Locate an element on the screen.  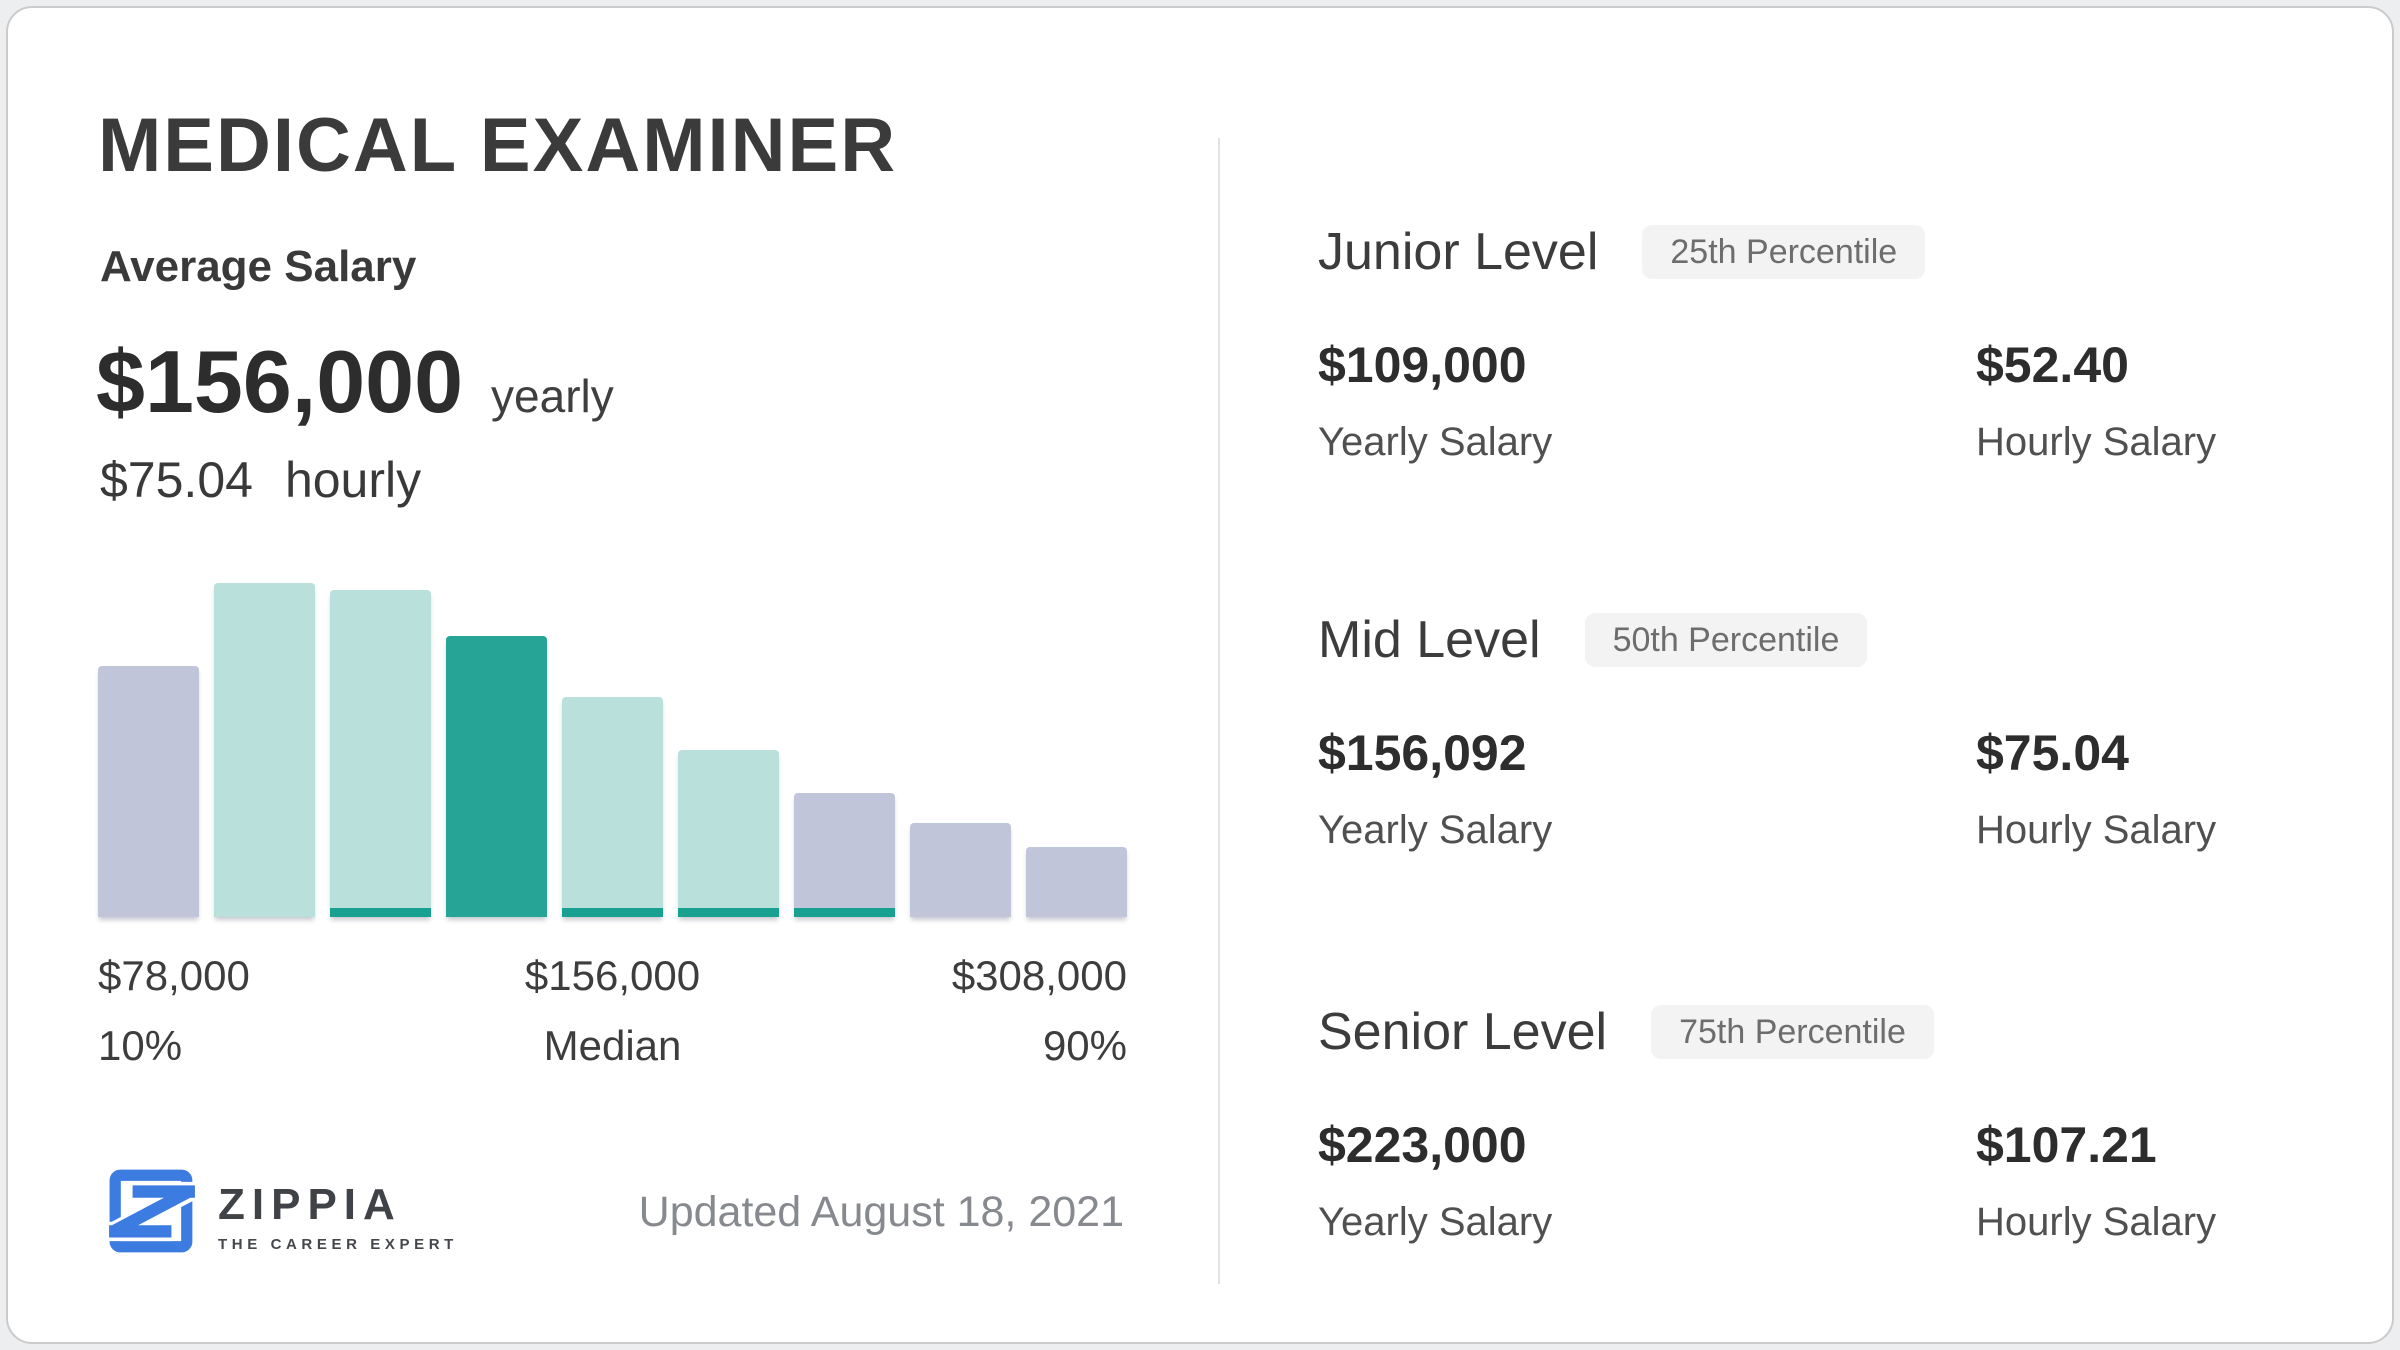
yearly-column: $156,092 Yearly Salary is located at coordinates (1647, 789).